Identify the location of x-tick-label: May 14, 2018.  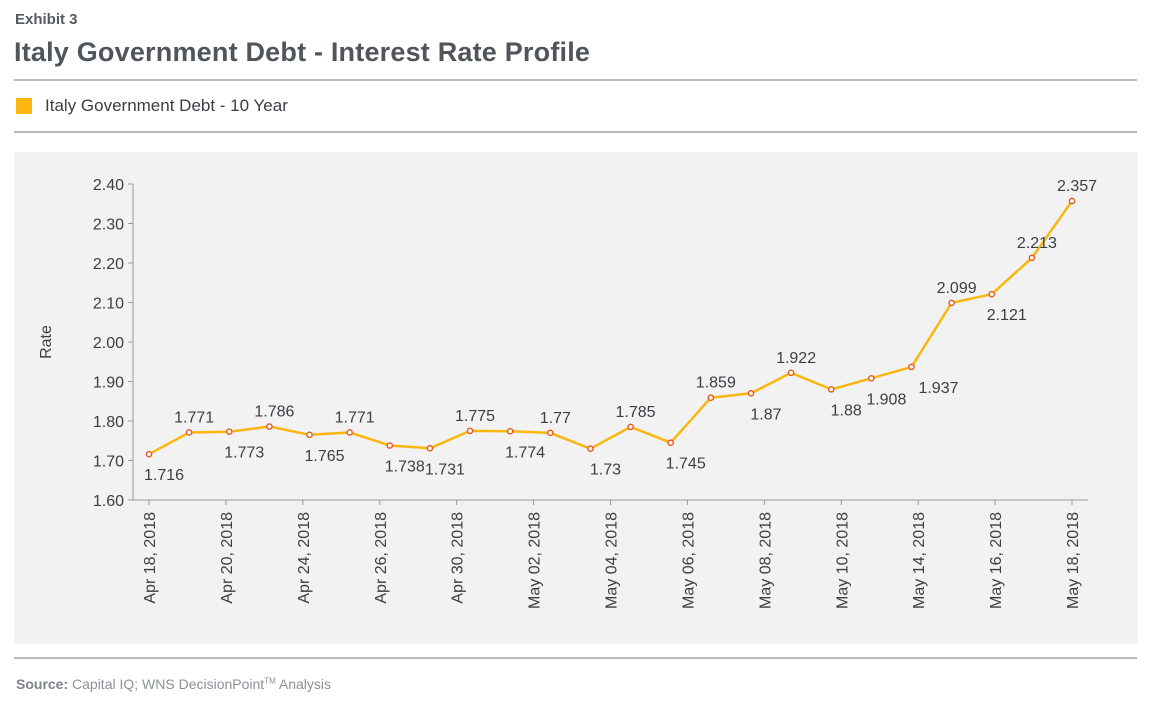
(919, 560).